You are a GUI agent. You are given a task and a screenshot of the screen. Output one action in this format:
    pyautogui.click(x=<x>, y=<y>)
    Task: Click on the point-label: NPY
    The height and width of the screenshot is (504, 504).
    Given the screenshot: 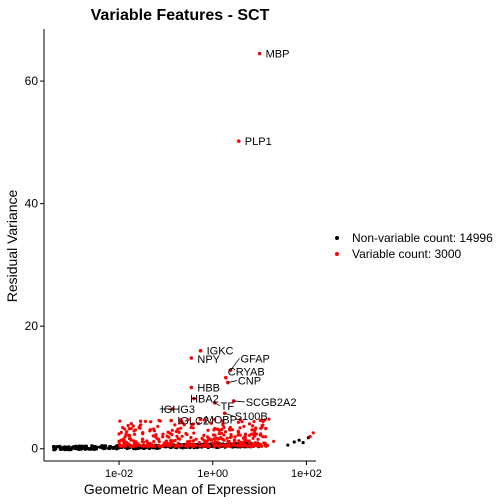 What is the action you would take?
    pyautogui.click(x=208, y=360)
    